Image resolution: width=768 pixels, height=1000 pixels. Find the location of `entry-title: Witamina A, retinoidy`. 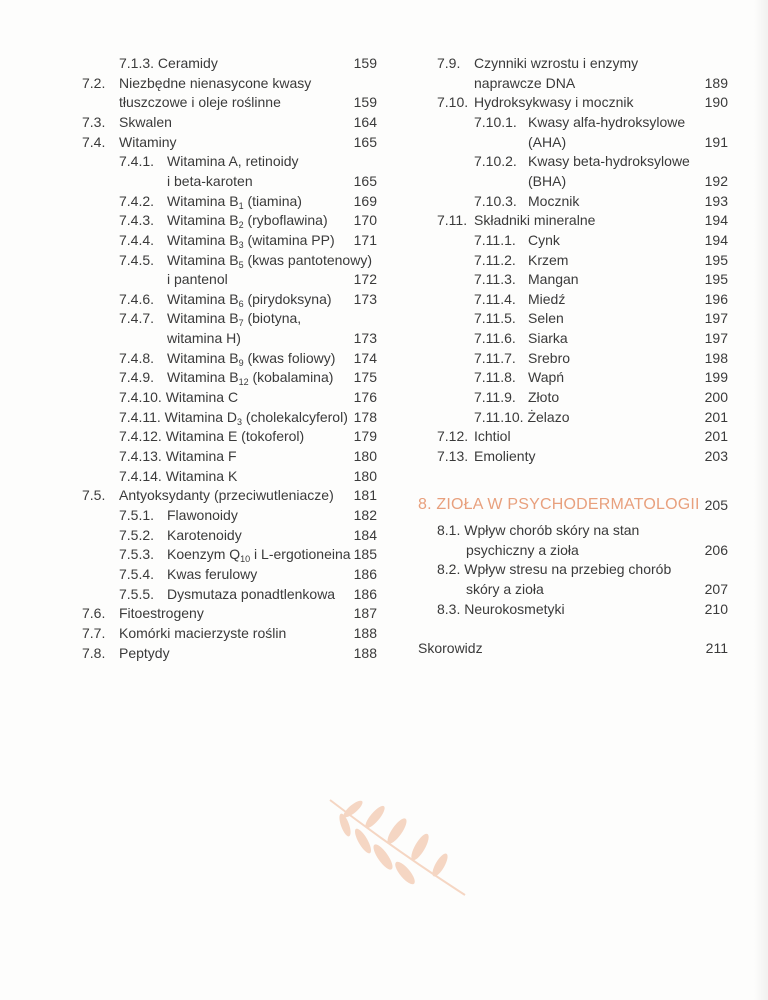

entry-title: Witamina A, retinoidy is located at coordinates (233, 161).